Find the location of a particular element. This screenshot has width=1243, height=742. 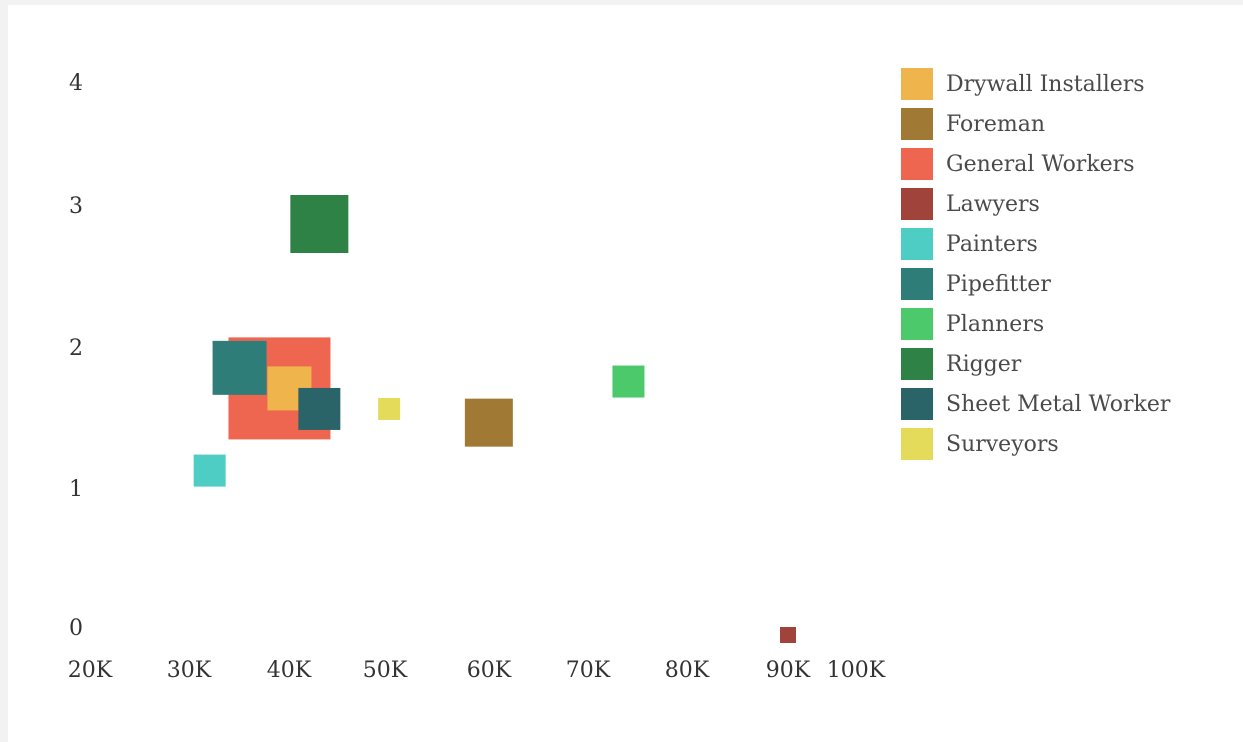

x-tick-label: 100K is located at coordinates (856, 670).